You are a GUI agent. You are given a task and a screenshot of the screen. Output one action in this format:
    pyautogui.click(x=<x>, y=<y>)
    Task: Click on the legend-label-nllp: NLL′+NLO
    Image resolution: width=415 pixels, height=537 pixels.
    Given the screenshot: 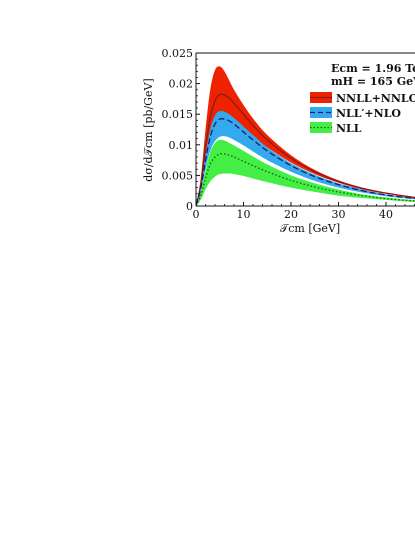 What is the action you would take?
    pyautogui.click(x=368, y=113)
    